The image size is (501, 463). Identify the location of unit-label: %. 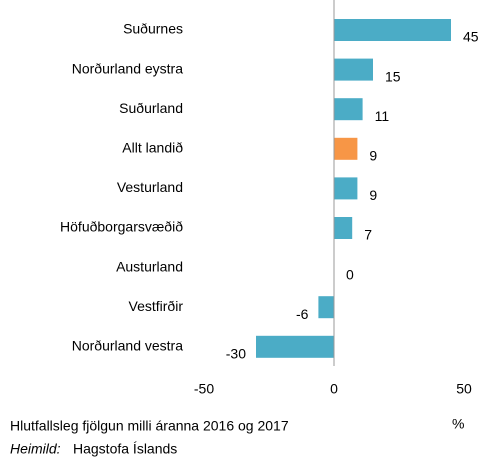
(458, 424).